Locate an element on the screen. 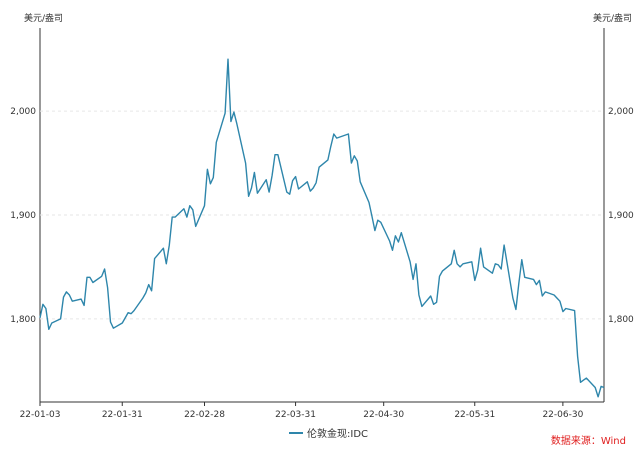 The image size is (640, 453). x-tick-label: 22-02-28 is located at coordinates (204, 415).